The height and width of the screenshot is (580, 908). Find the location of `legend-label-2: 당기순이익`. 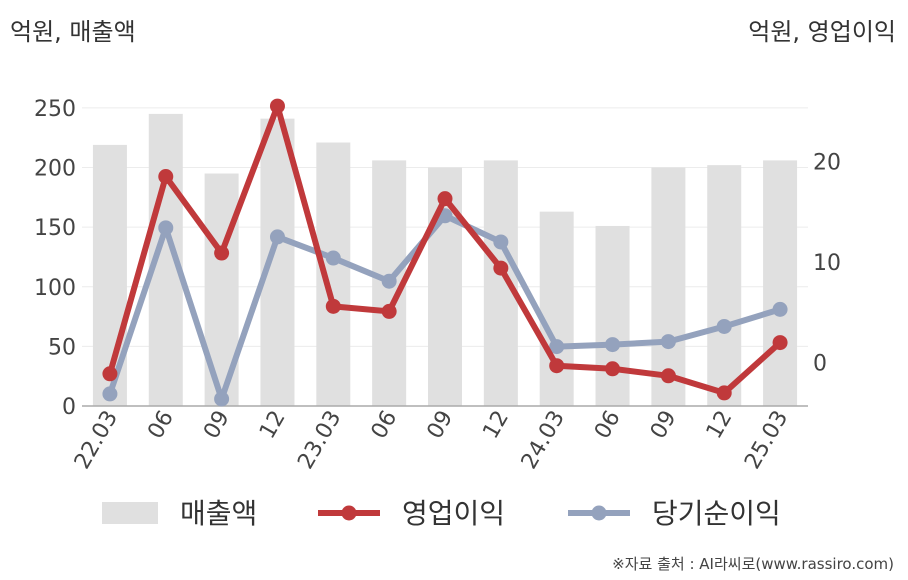

legend-label-2: 당기순이익 is located at coordinates (716, 513).